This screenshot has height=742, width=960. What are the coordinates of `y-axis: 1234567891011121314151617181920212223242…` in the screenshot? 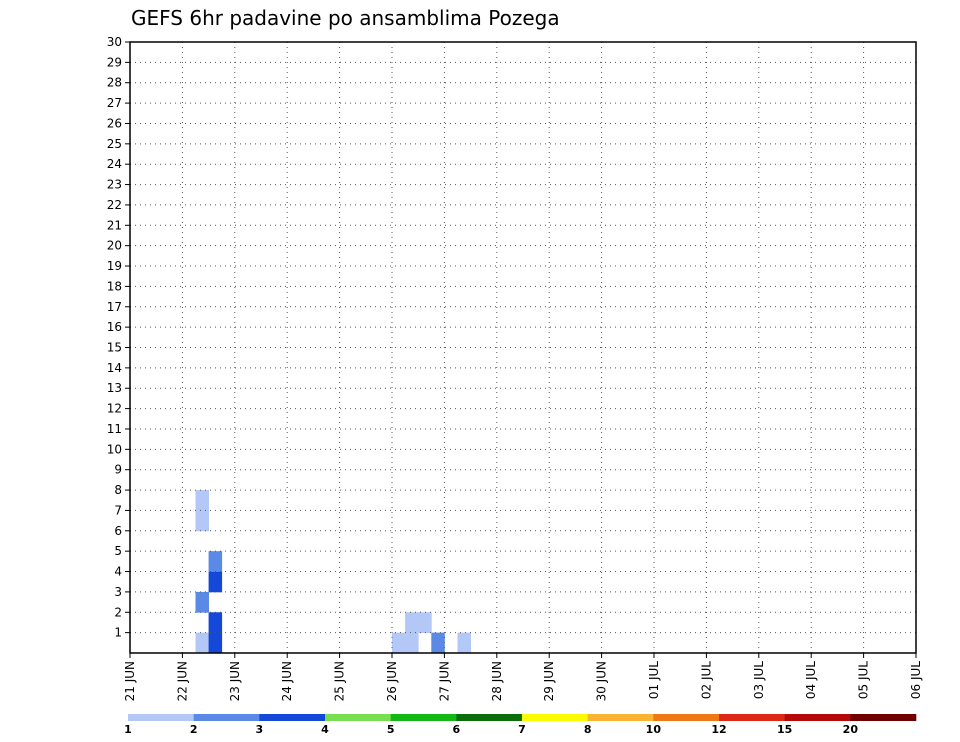 It's located at (118, 337).